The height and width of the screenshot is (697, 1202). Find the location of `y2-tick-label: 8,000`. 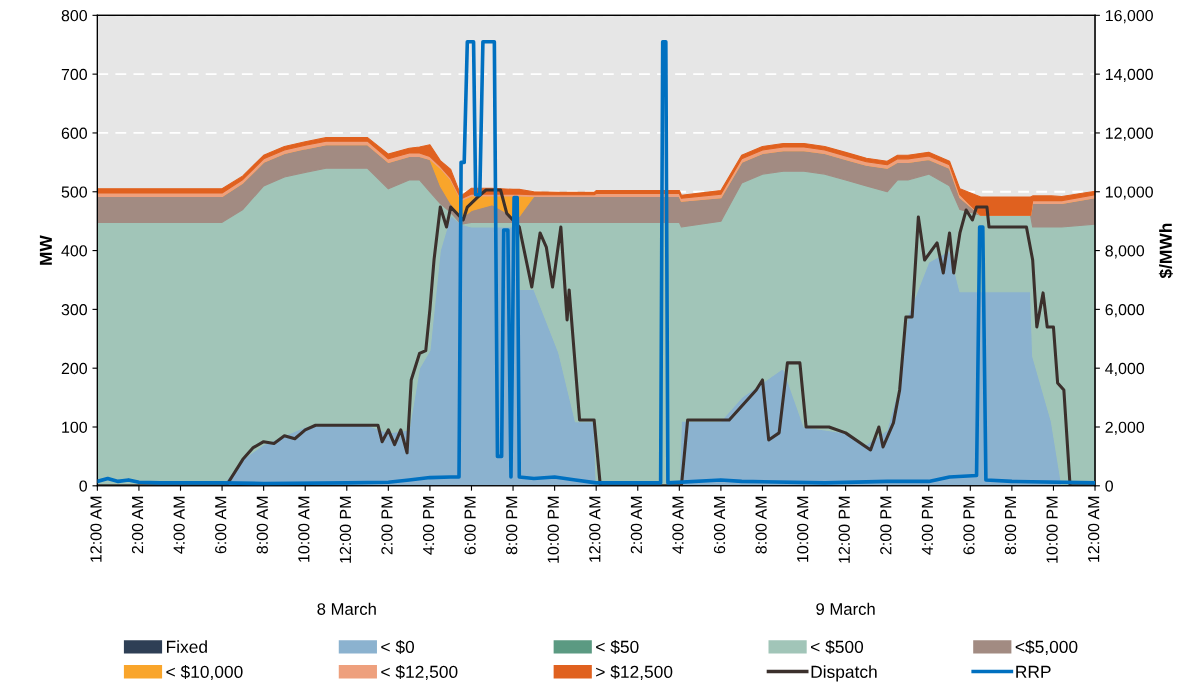

y2-tick-label: 8,000 is located at coordinates (1125, 252).